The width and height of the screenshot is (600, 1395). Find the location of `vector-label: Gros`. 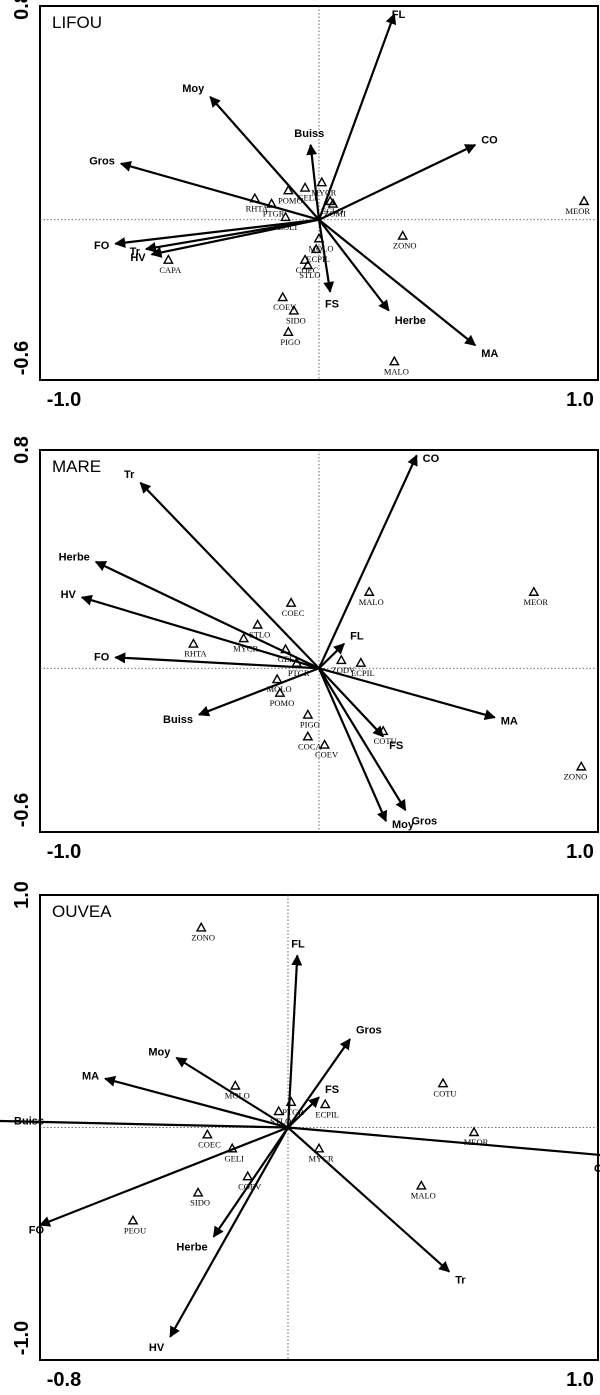

vector-label: Gros is located at coordinates (102, 161).